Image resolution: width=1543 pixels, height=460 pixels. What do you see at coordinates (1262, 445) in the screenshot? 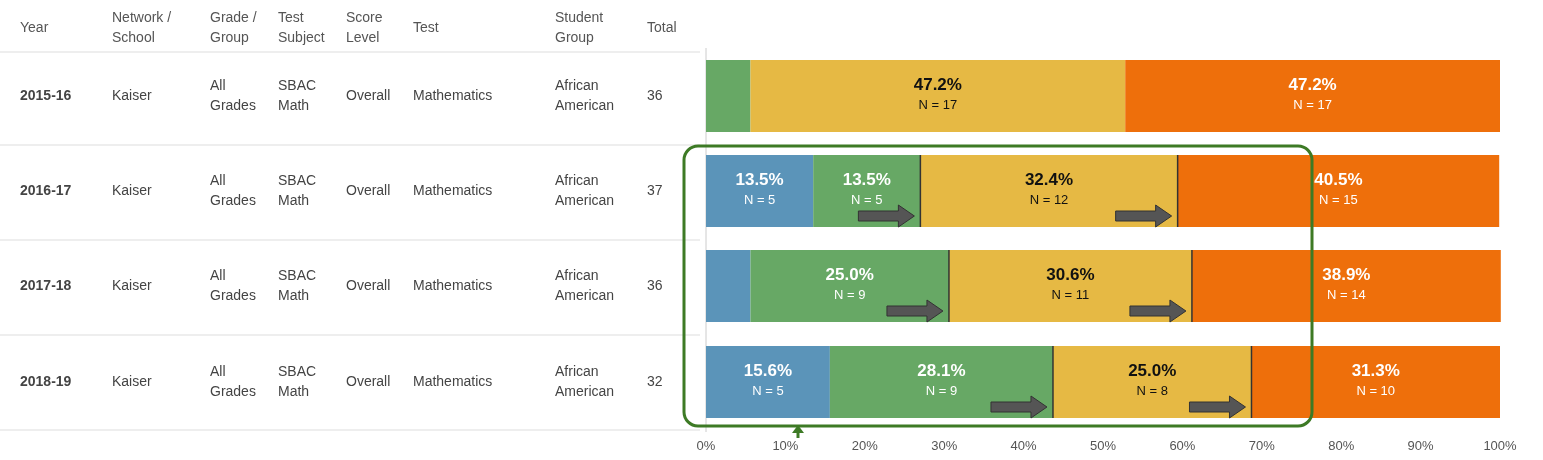
I see `x-tick-label: 70%` at bounding box center [1262, 445].